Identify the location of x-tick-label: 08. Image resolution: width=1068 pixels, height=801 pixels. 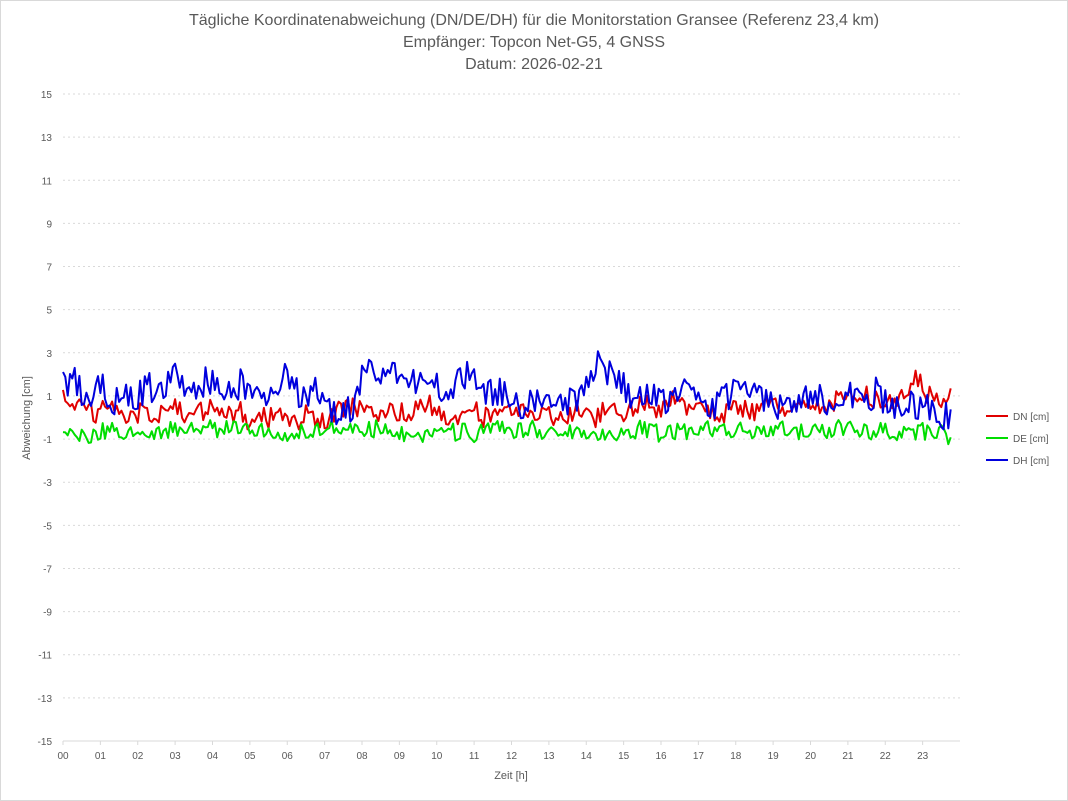
(362, 756).